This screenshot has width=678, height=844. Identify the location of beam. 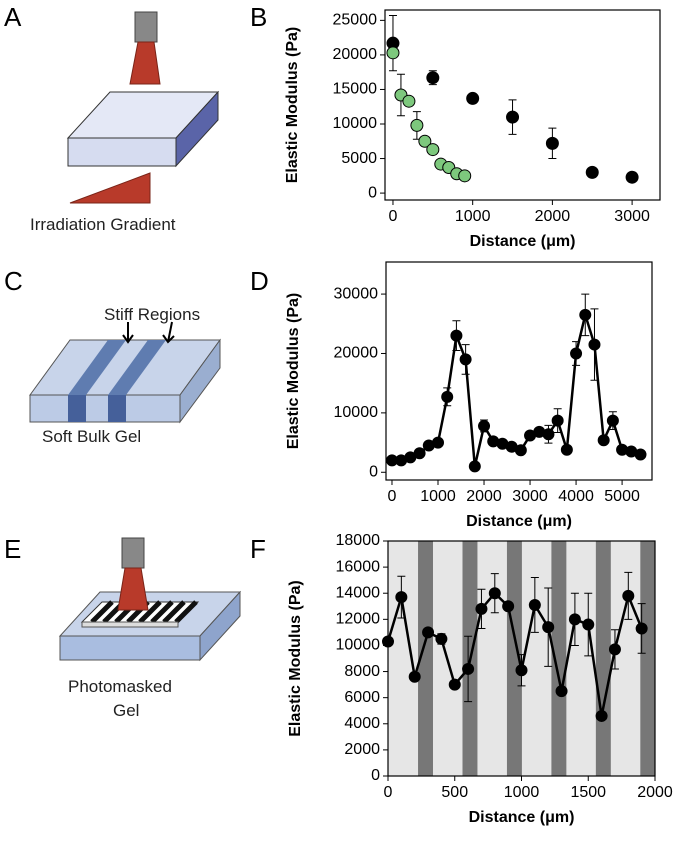
(133, 589).